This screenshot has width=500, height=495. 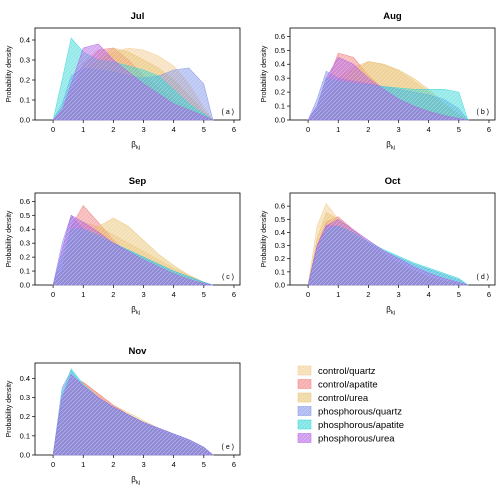 What do you see at coordinates (228, 447) in the screenshot?
I see `panel-label: ( e )` at bounding box center [228, 447].